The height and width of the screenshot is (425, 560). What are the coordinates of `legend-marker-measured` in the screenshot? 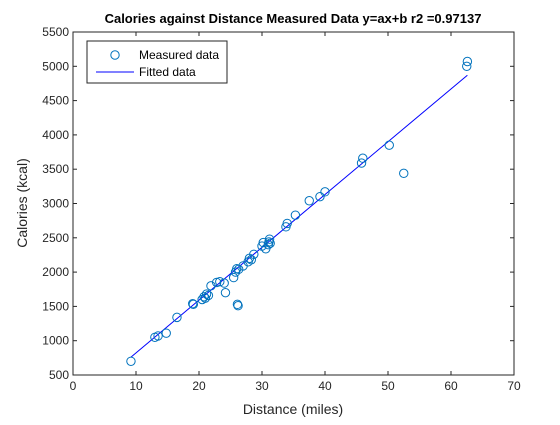 It's located at (115, 55).